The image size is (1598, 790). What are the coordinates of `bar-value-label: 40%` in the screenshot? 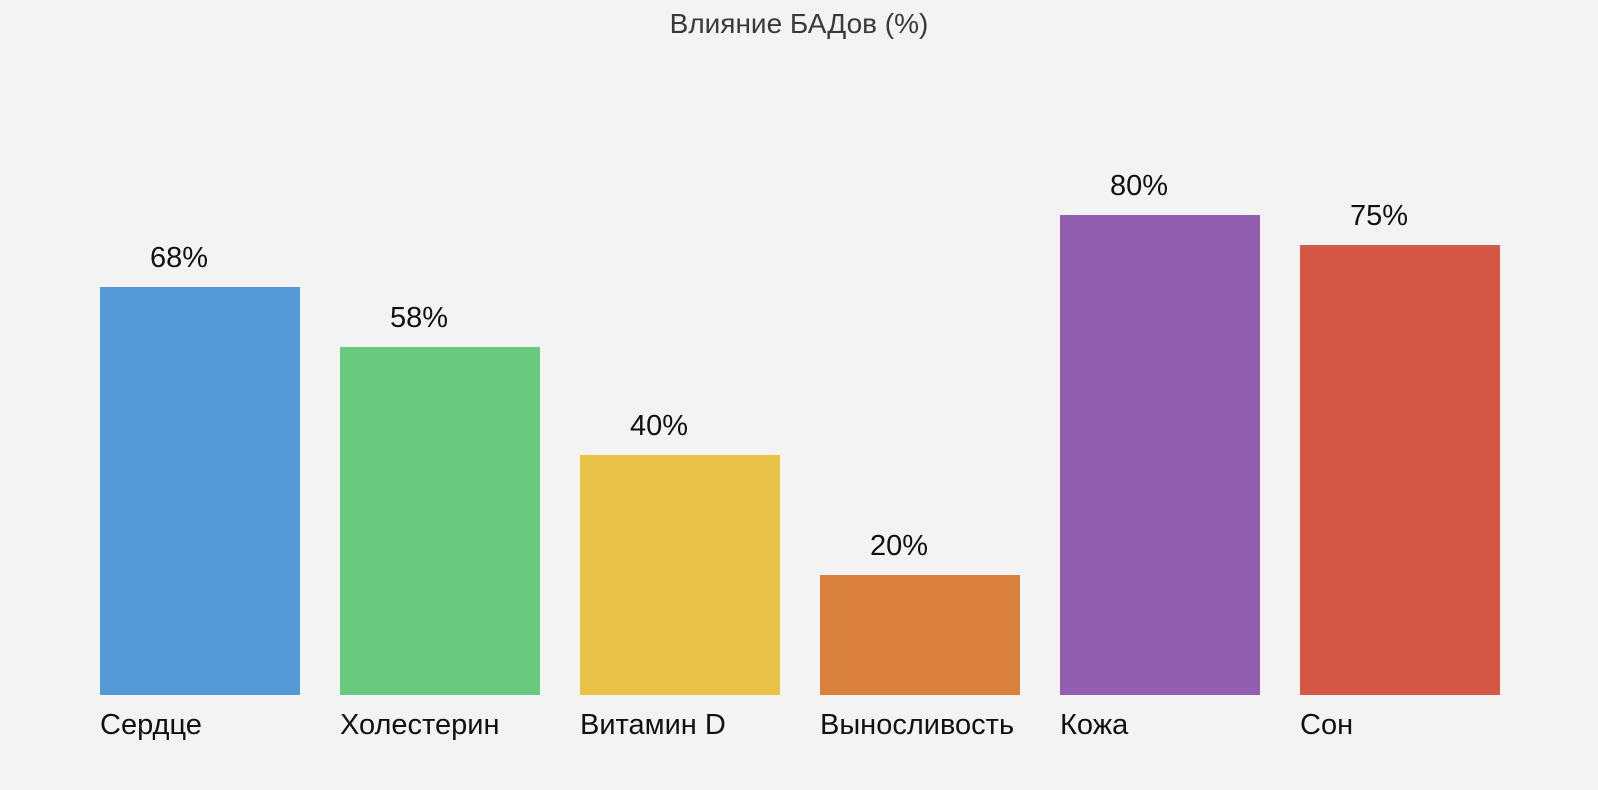 It's located at (659, 426).